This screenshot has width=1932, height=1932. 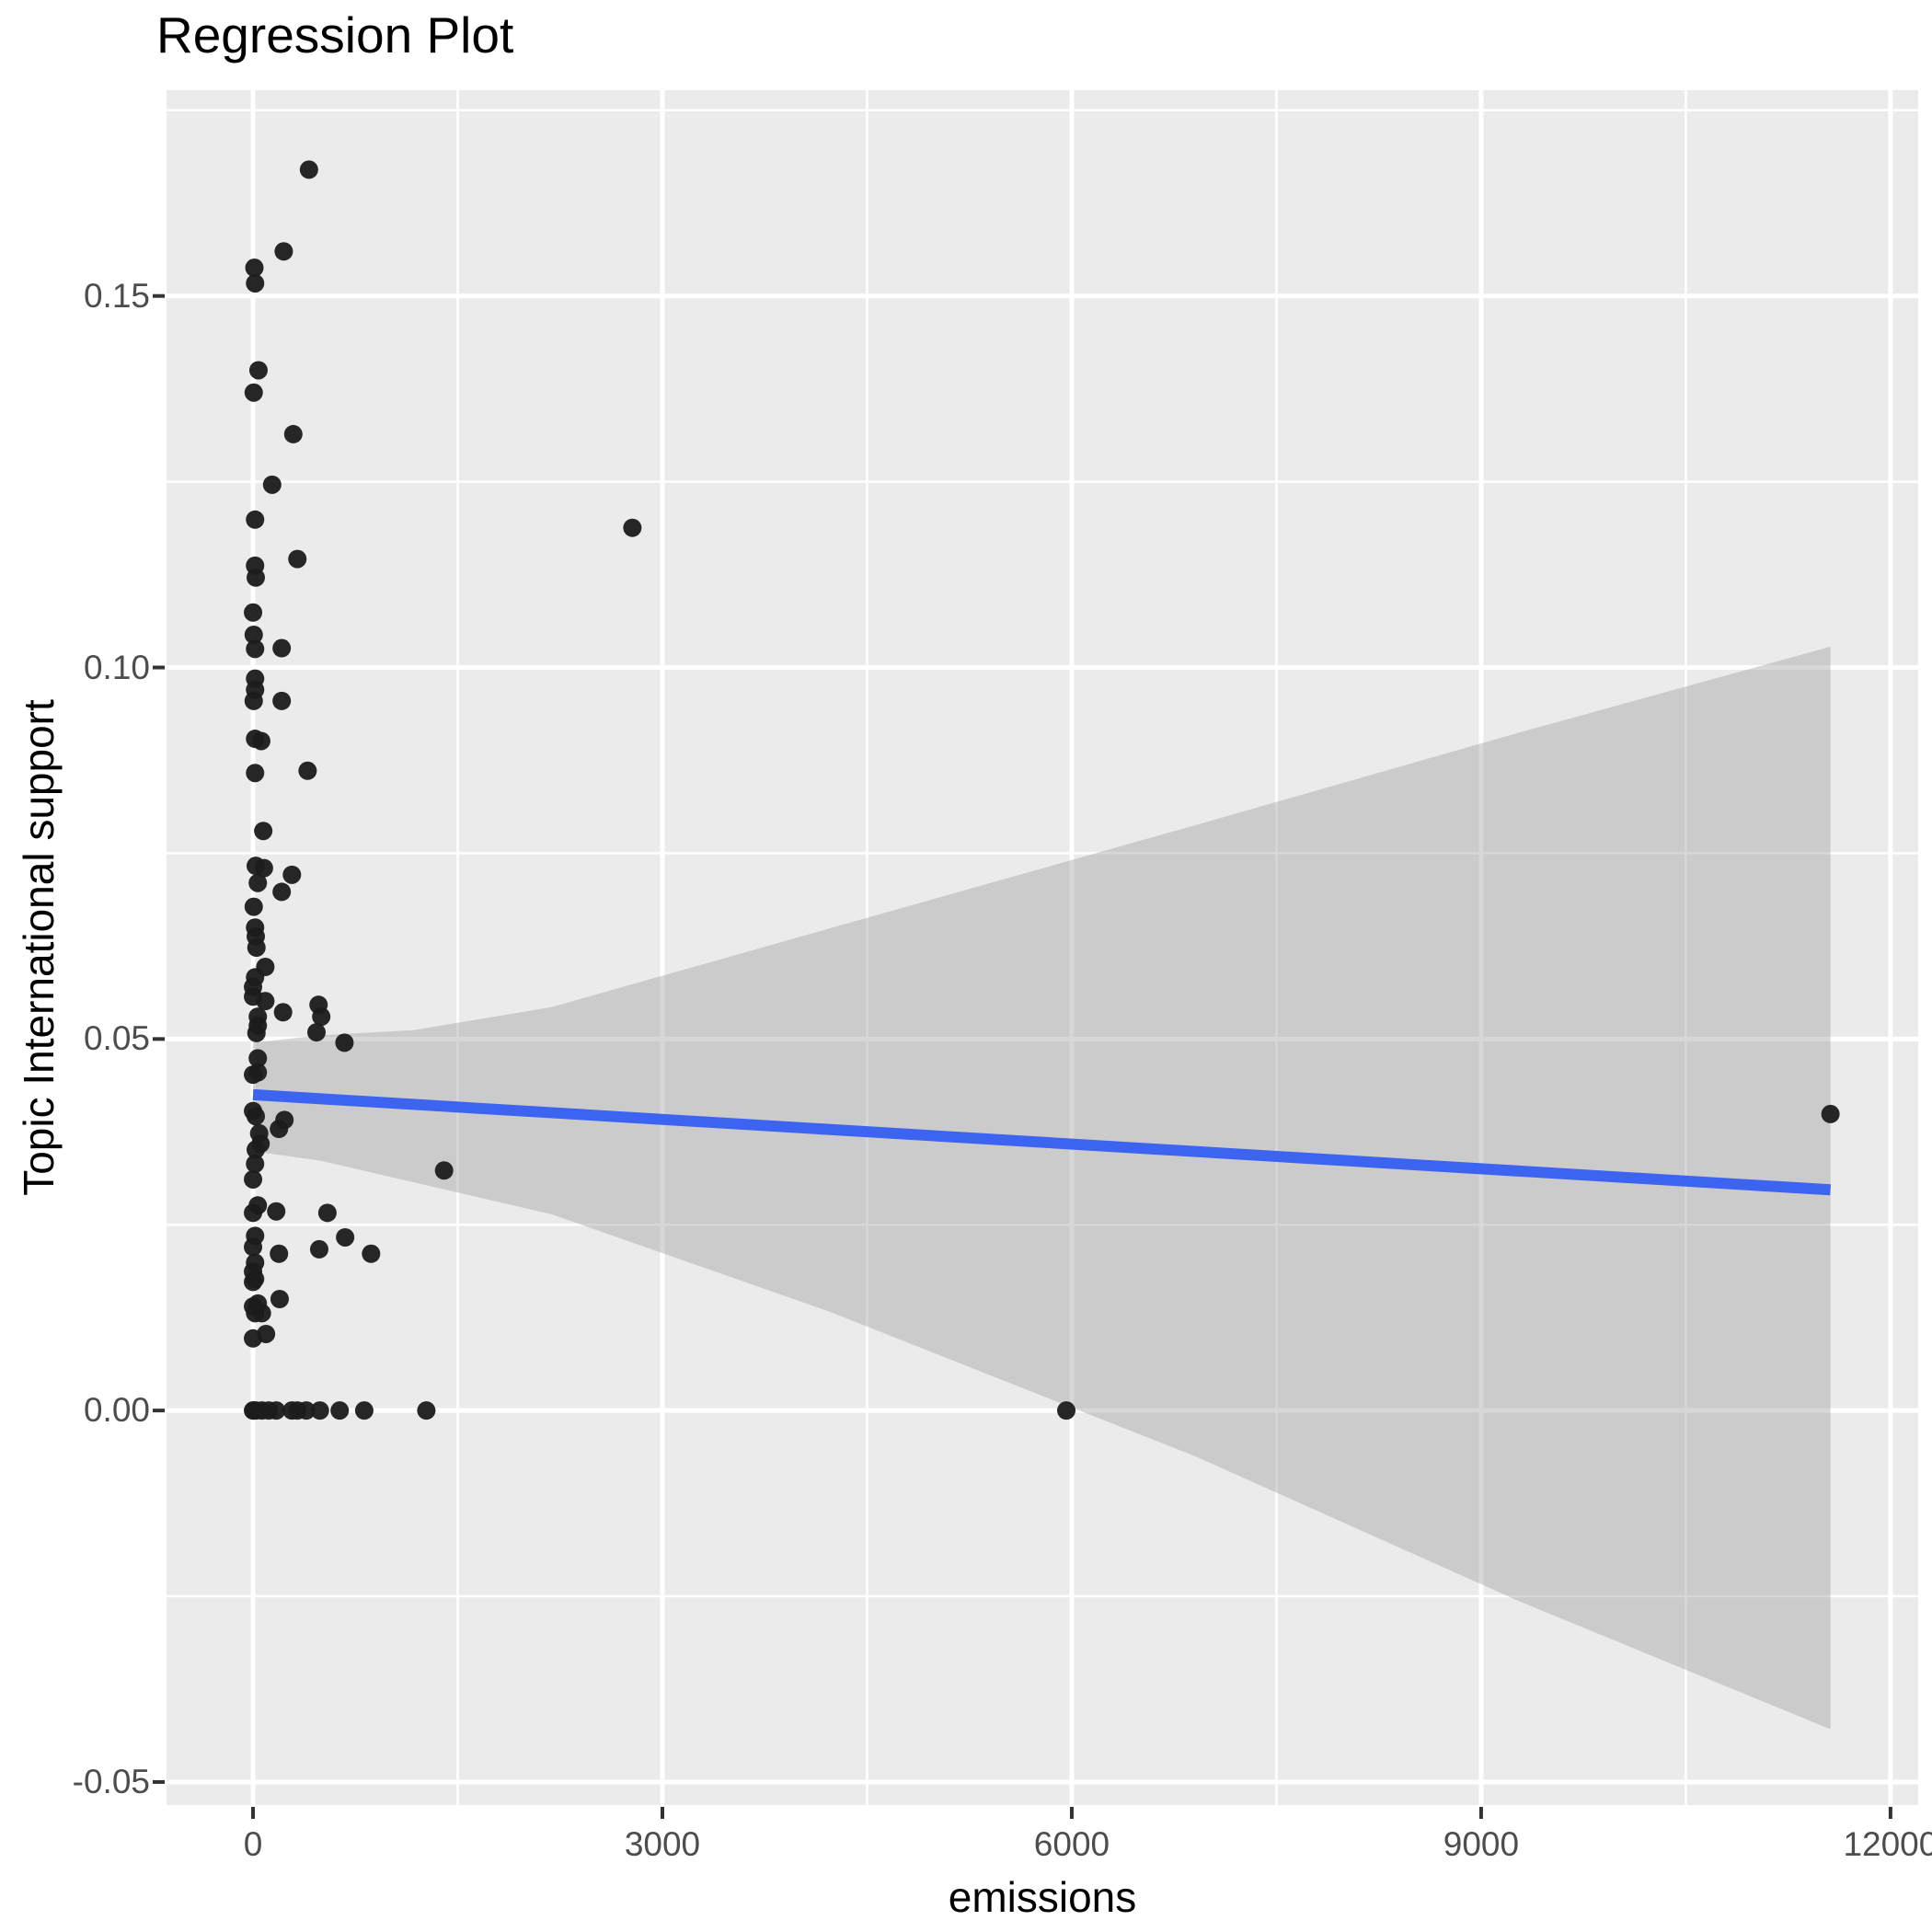 I want to click on y-tick-label: -0.05, so click(x=111, y=1781).